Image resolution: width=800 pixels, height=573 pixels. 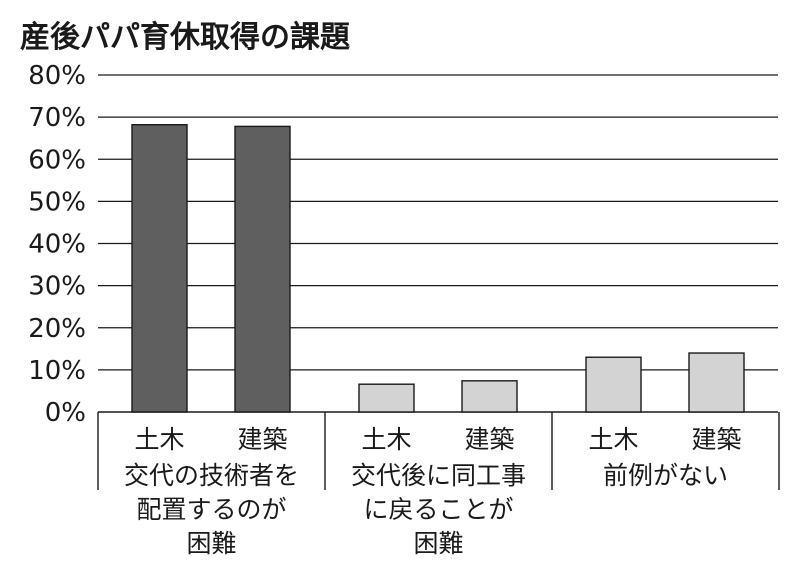 What do you see at coordinates (185, 37) in the screenshot?
I see `chart-title: 産後パパ育休取得の課題` at bounding box center [185, 37].